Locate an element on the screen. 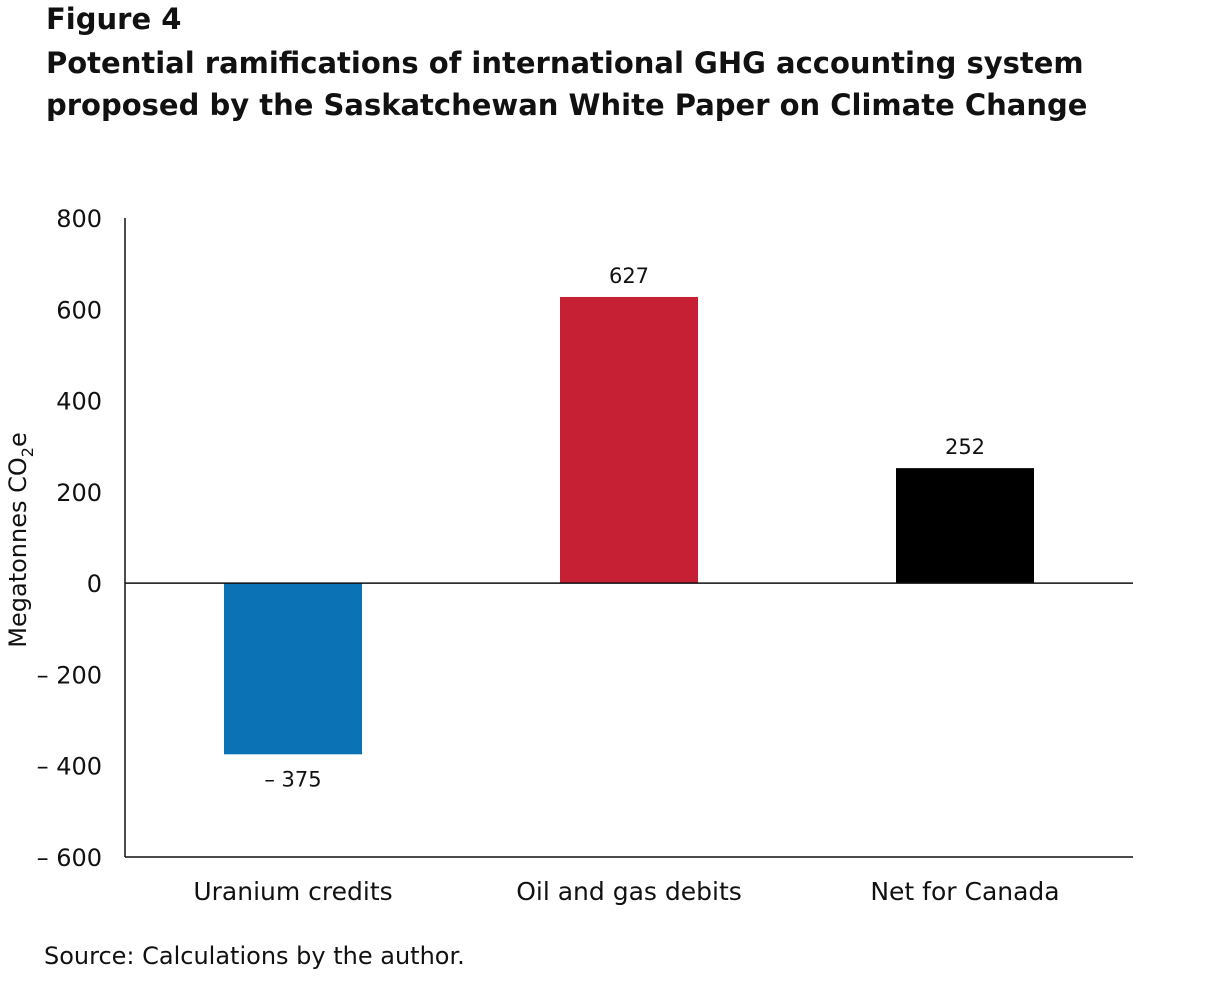 This screenshot has width=1210, height=996. y-axis-label-main: Megatonnes CO is located at coordinates (18, 552).